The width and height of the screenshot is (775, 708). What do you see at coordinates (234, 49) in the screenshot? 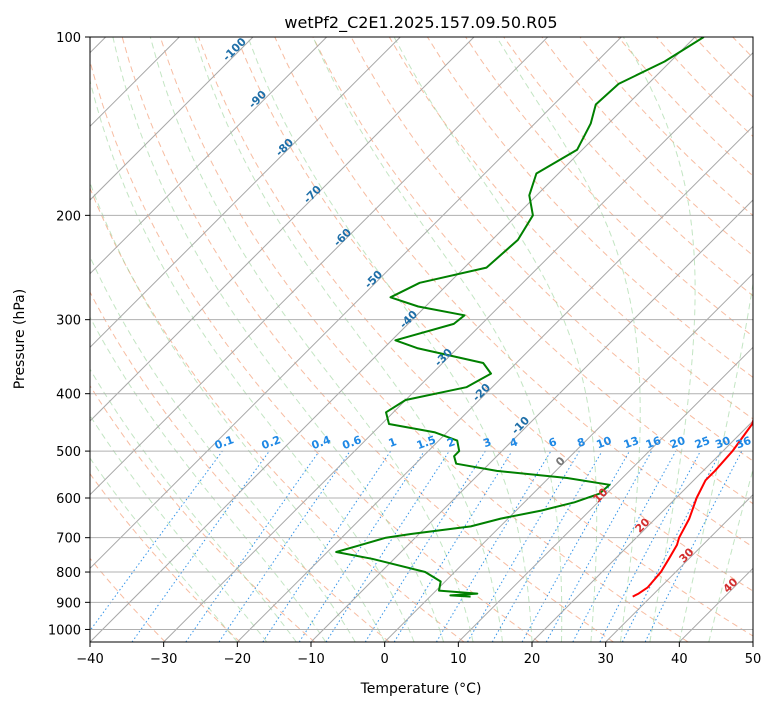
I see `dry-adiabat-label: -100` at bounding box center [234, 49].